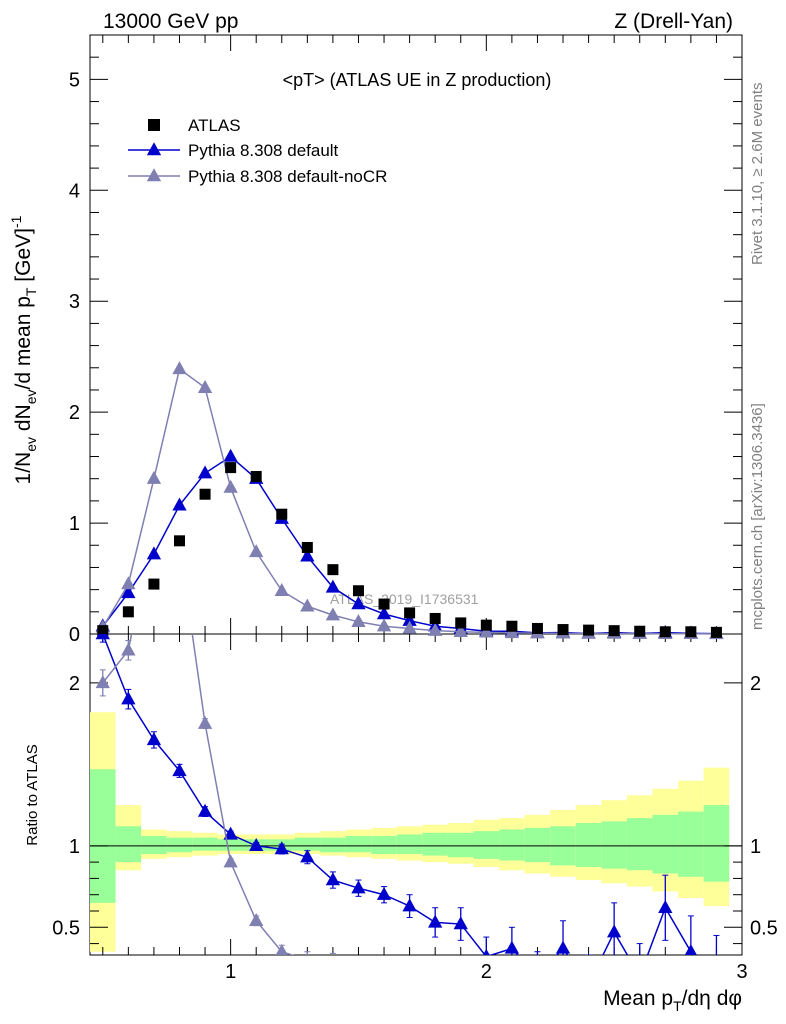 This screenshot has width=786, height=1024. What do you see at coordinates (417, 80) in the screenshot?
I see `plot-title: <pT> (ATLAS UE in Z production)` at bounding box center [417, 80].